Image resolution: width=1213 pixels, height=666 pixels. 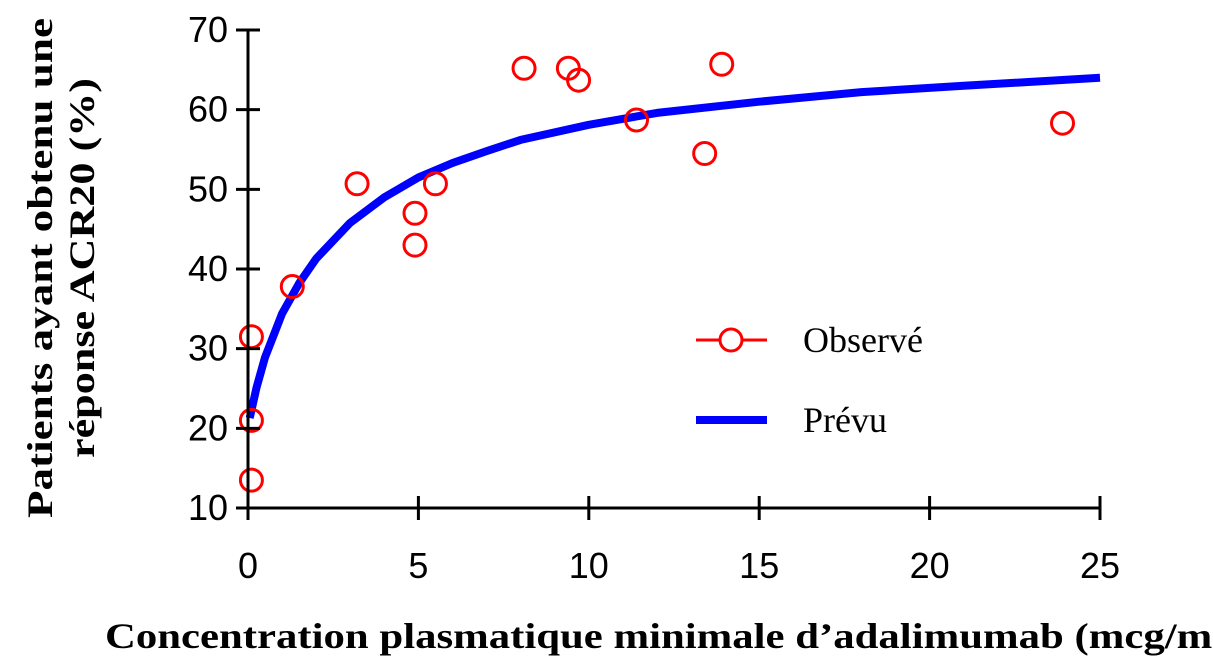 What do you see at coordinates (208, 109) in the screenshot?
I see `y-tick-label: 60` at bounding box center [208, 109].